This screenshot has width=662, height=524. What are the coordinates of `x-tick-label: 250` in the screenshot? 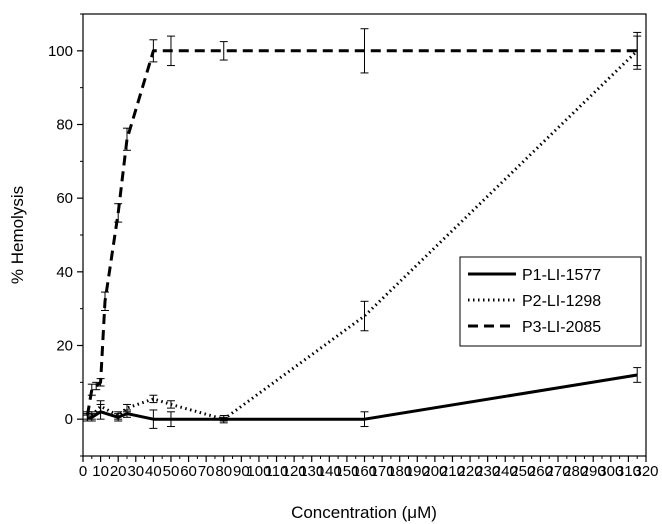 It's located at (522, 471).